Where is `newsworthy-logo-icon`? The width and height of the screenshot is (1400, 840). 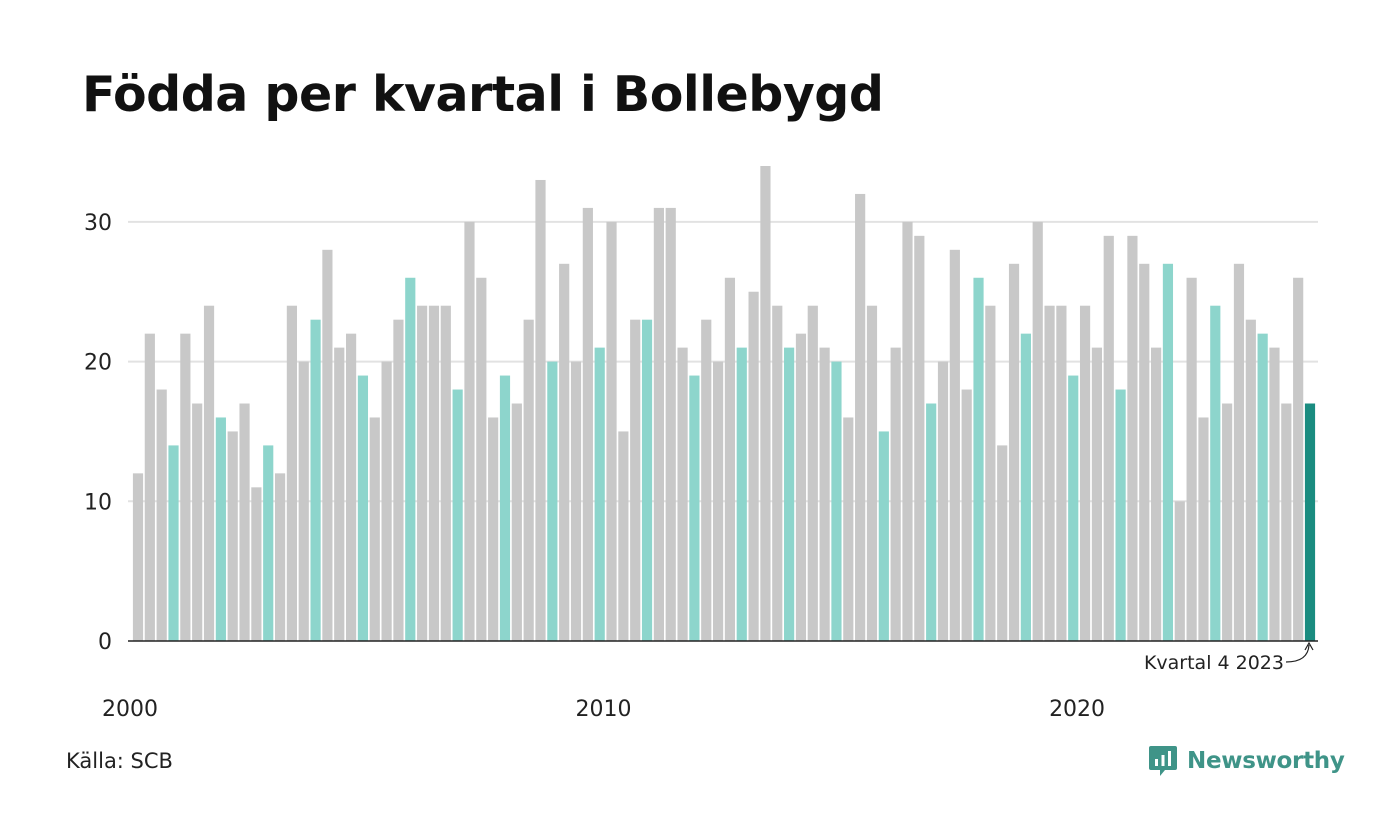 newsworthy-logo-icon is located at coordinates (1163, 761).